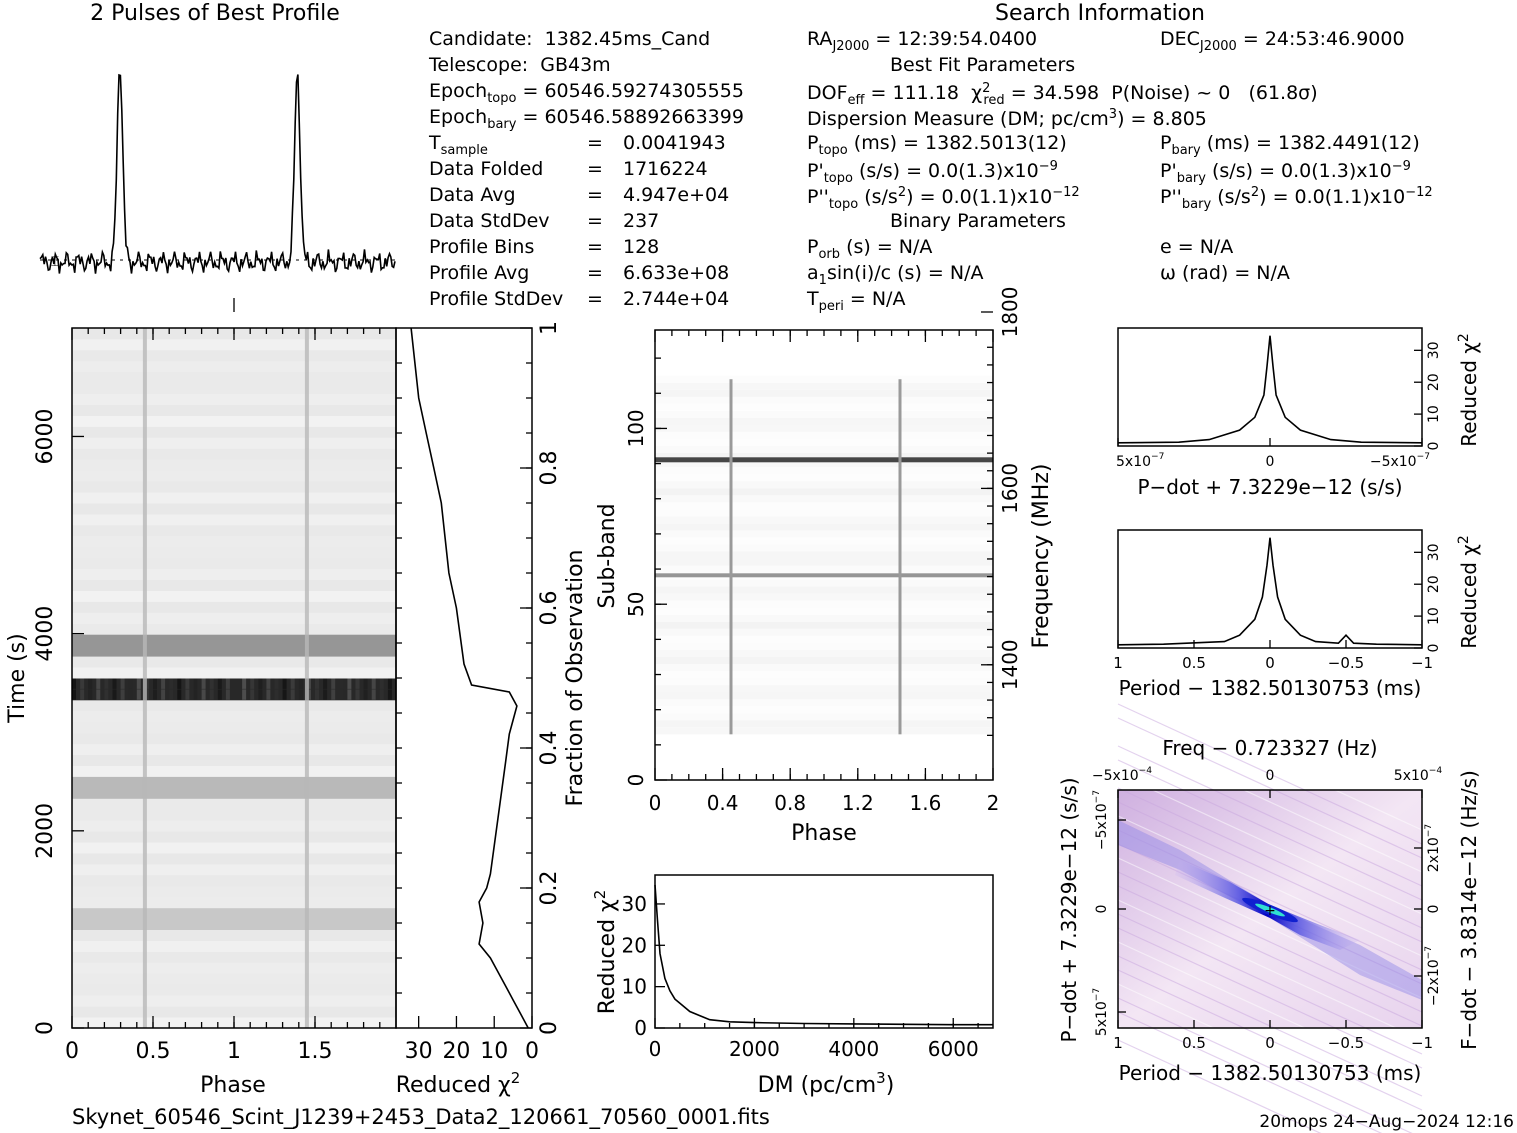  I want to click on profile-avg-label: Profile Avg, so click(479, 273).